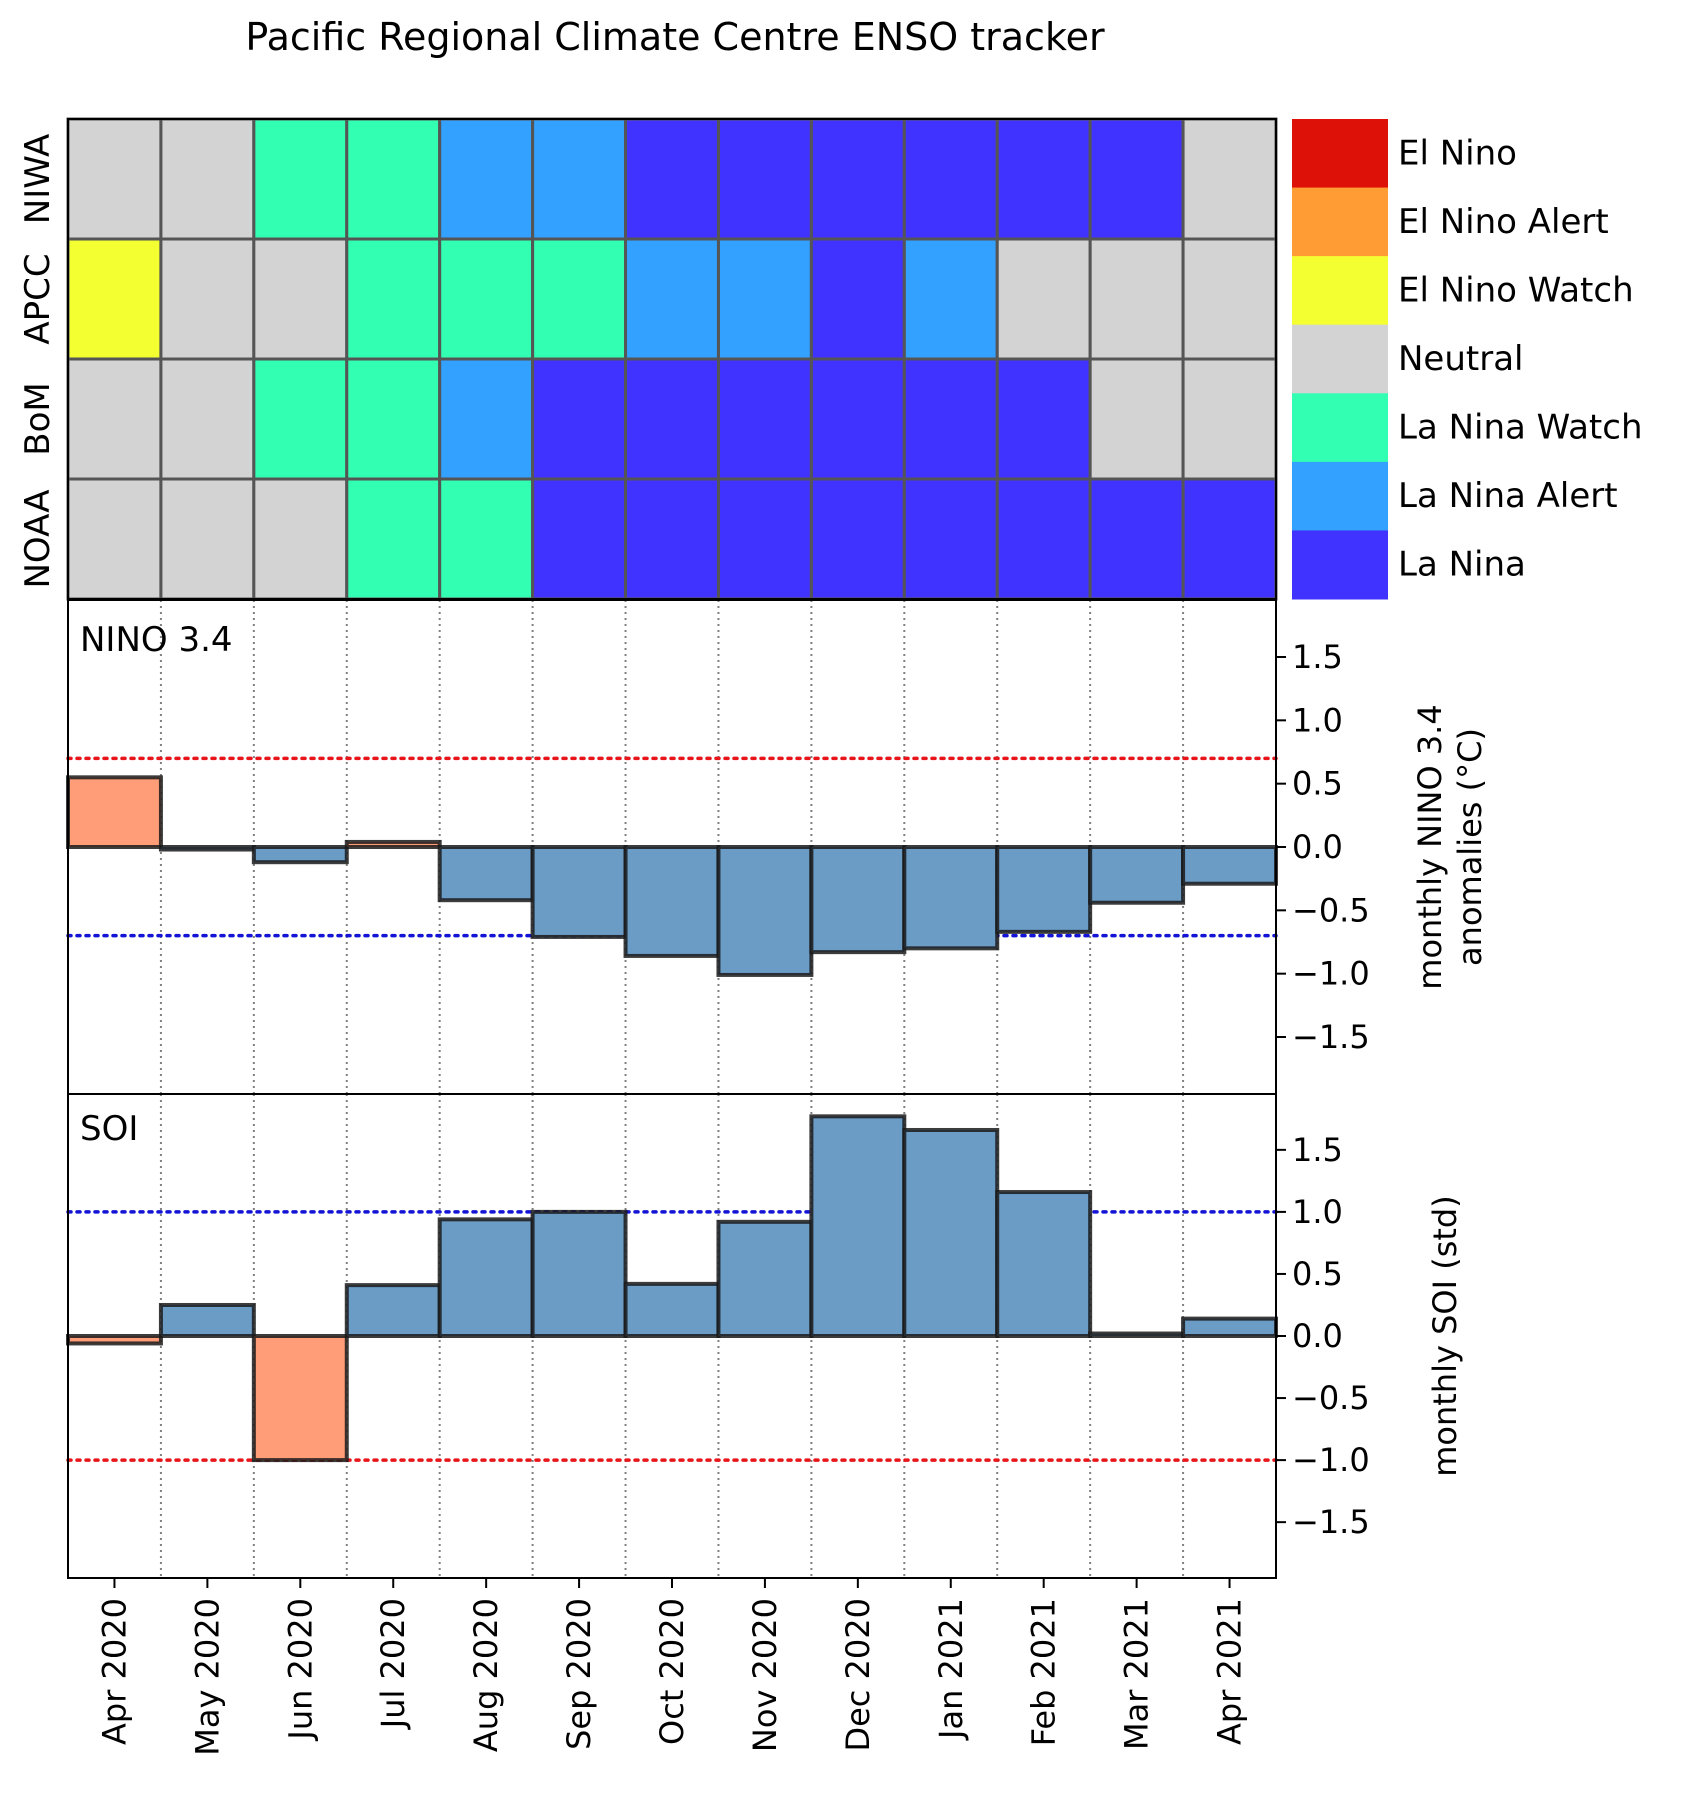 This screenshot has width=1697, height=1811. I want to click on soi-bar-feb-2021, so click(1044, 1264).